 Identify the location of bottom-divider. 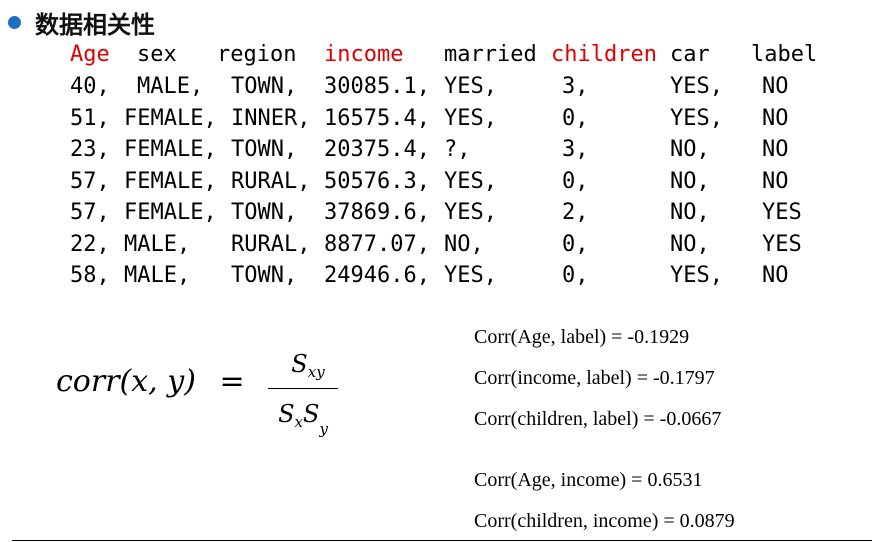
(442, 540).